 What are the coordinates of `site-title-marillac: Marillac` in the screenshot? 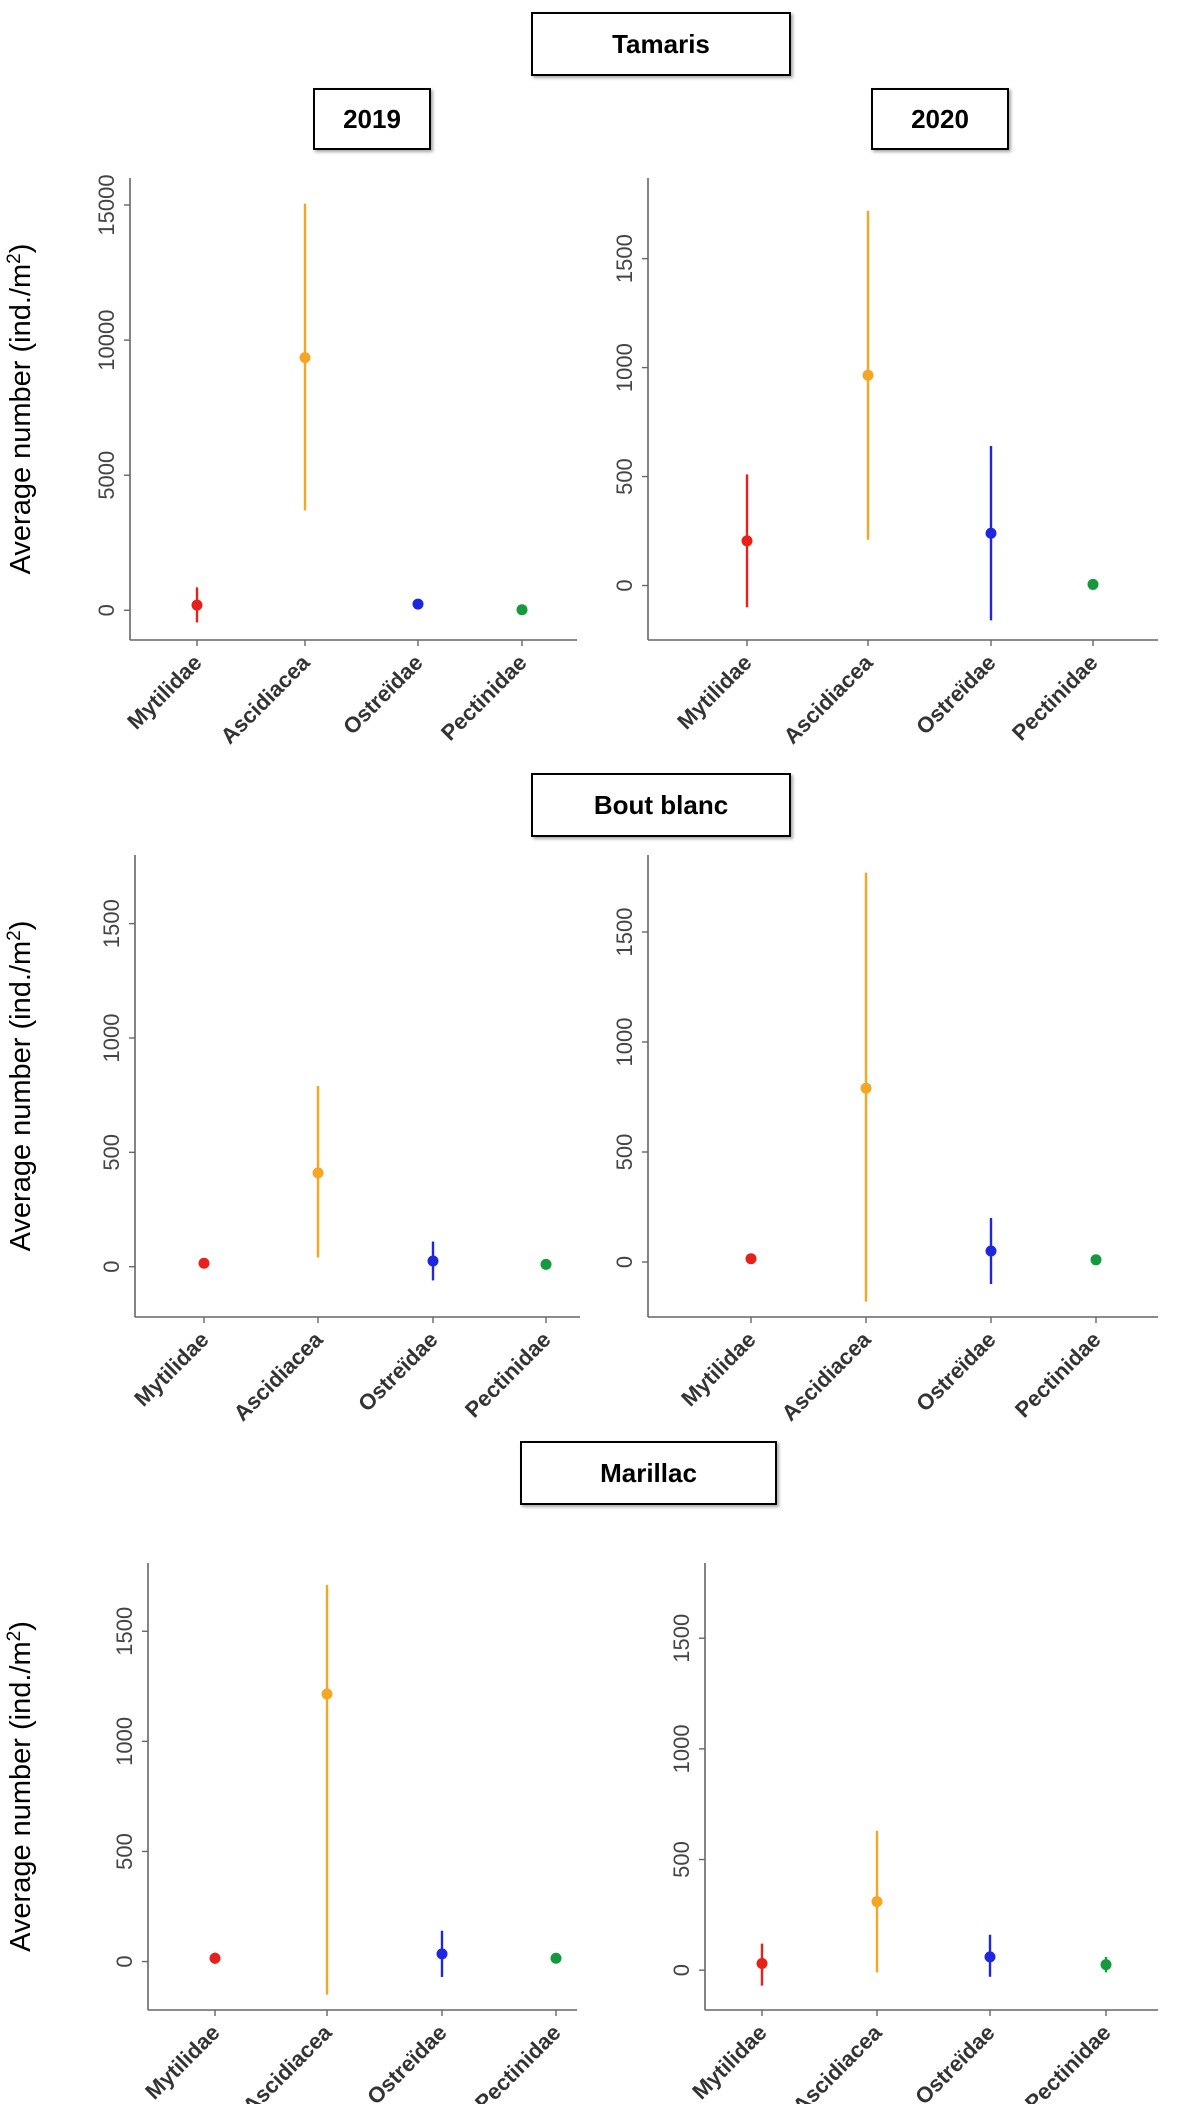 It's located at (648, 1473).